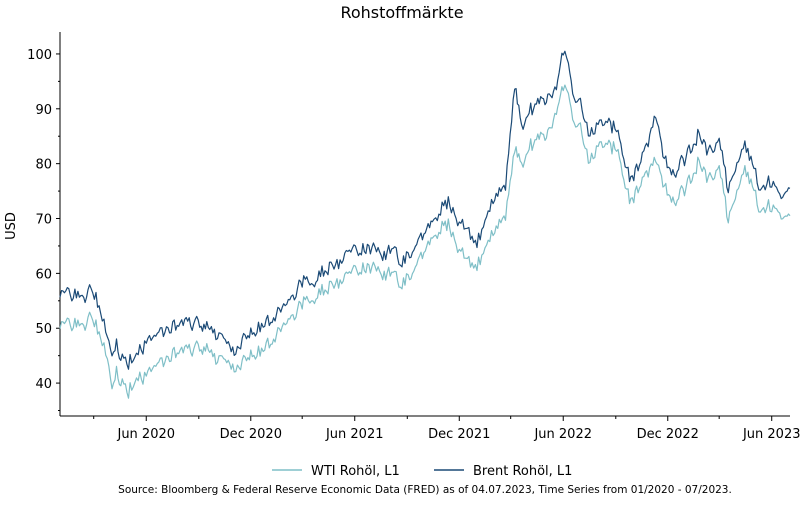 This screenshot has width=806, height=505. I want to click on y-tick-label: 100, so click(39, 55).